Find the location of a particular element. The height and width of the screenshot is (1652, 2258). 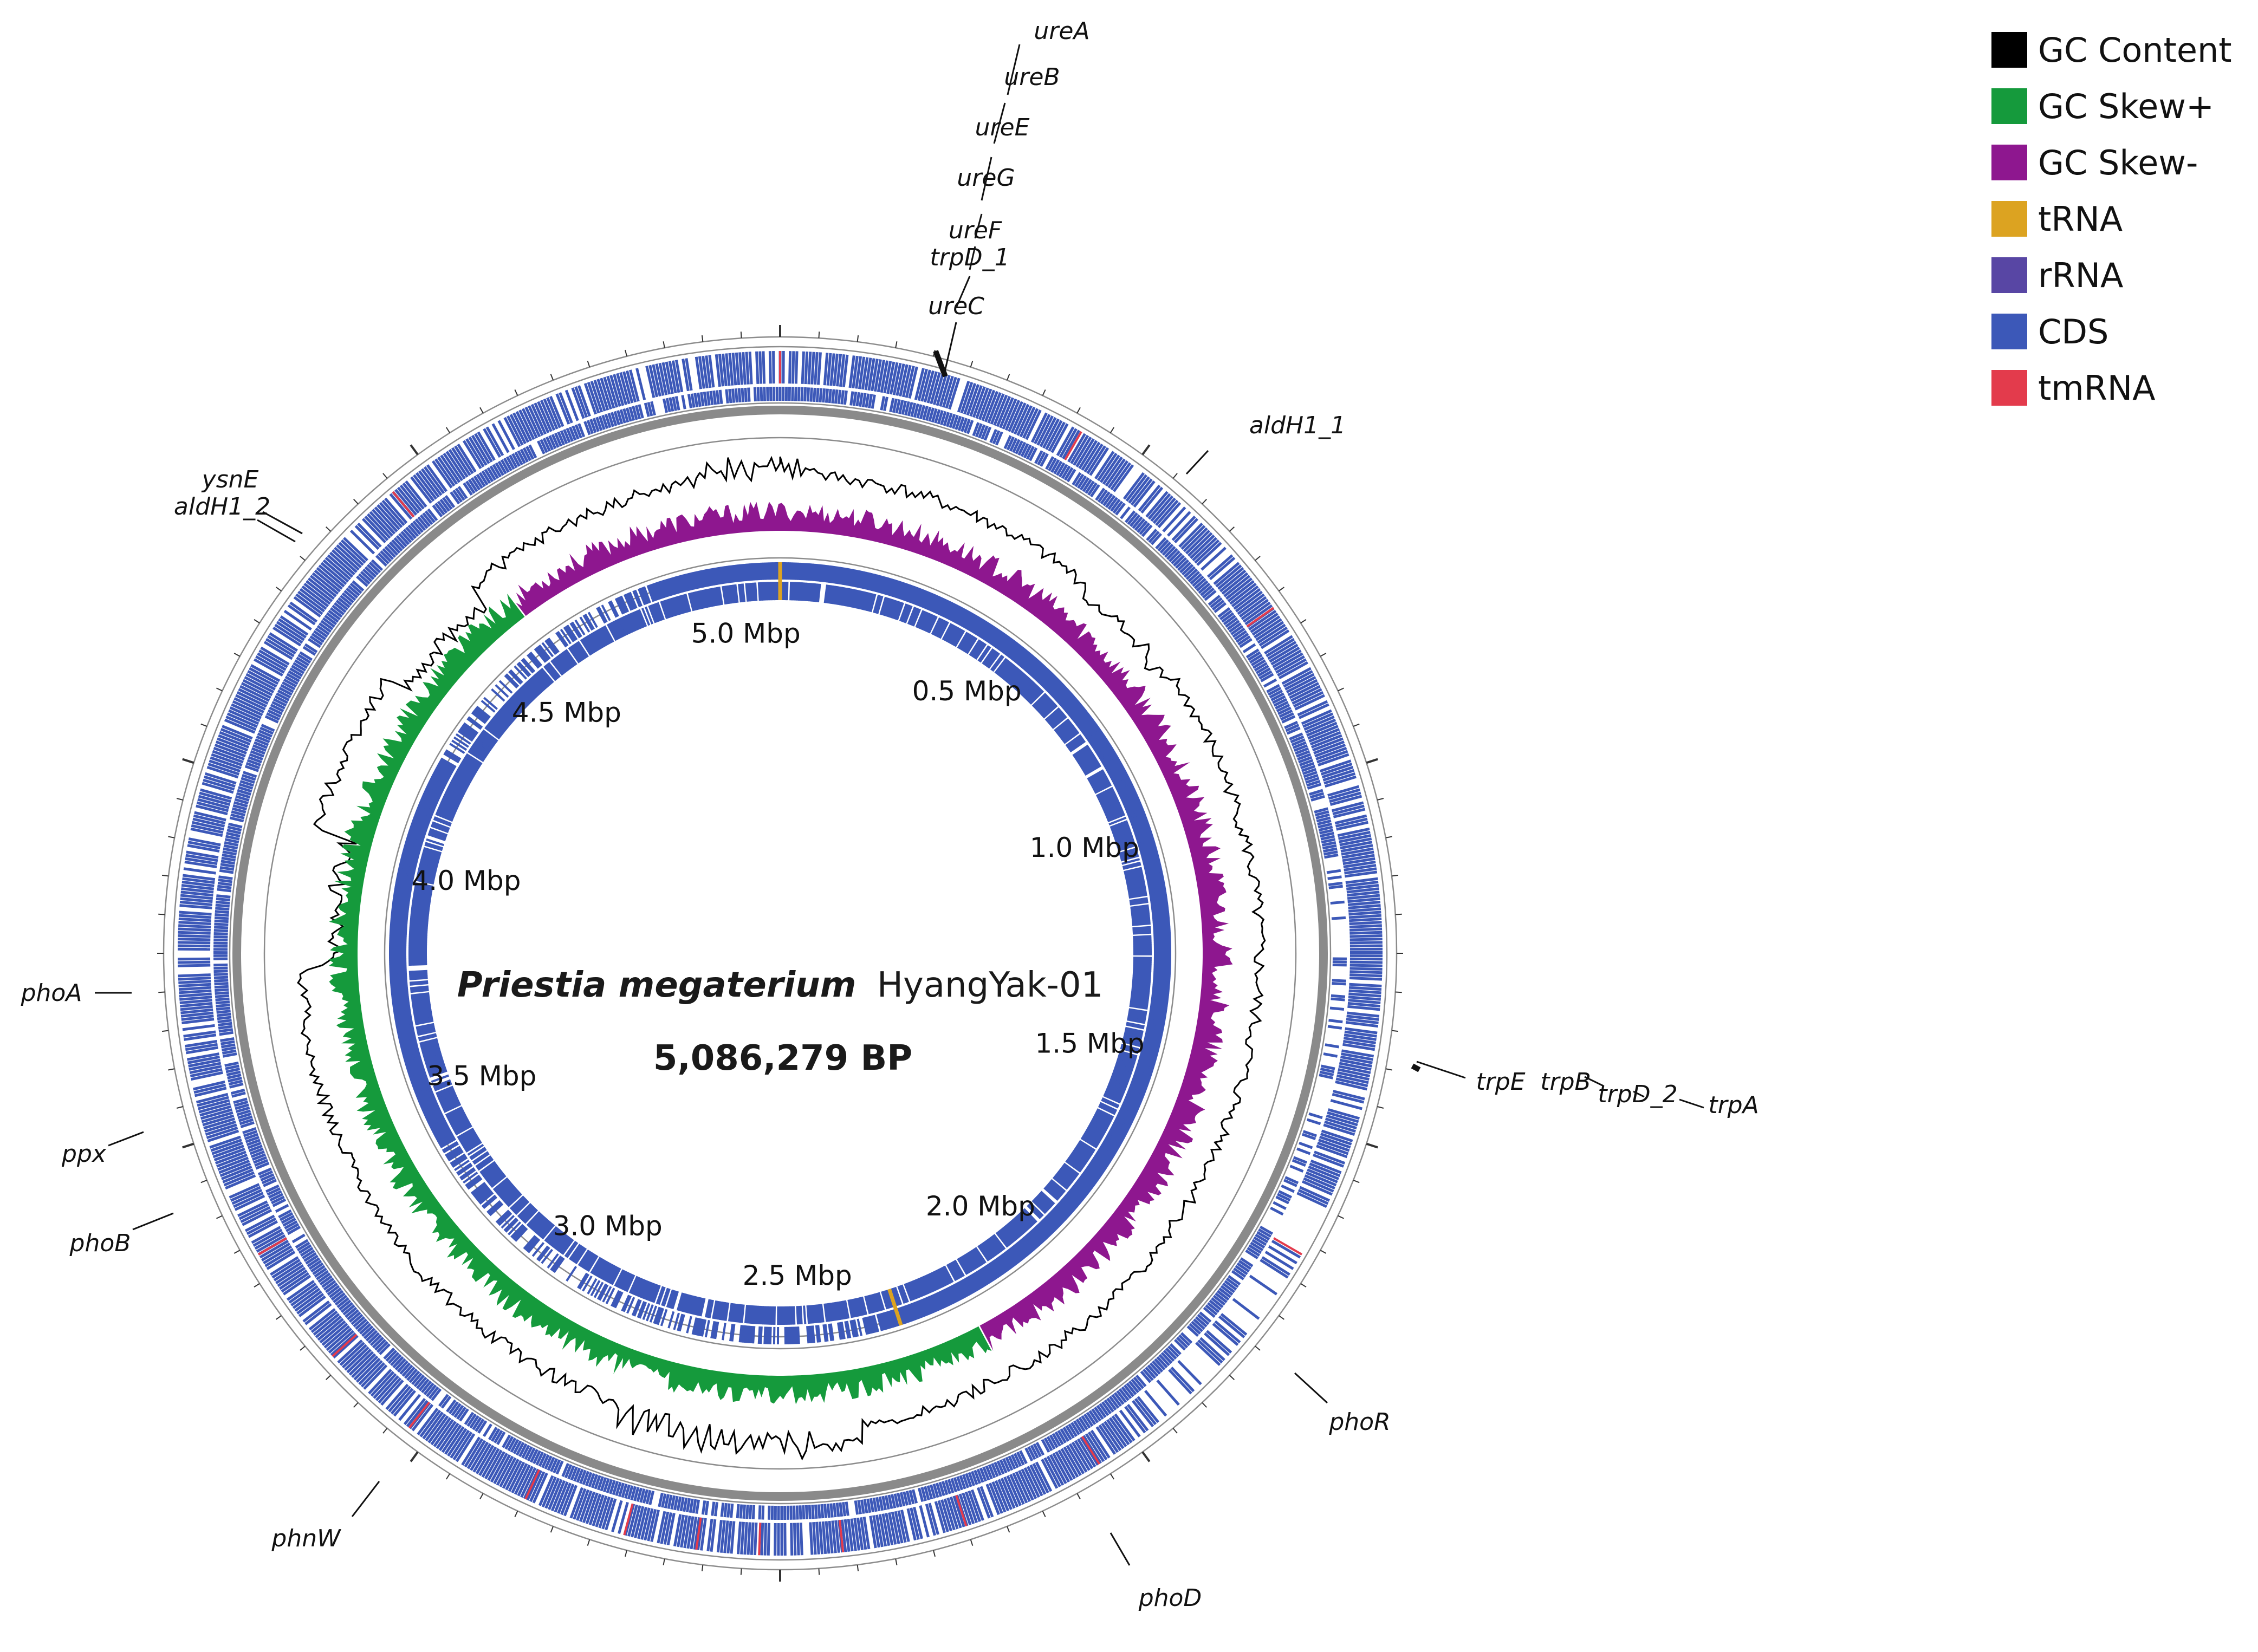

gene-leader-line is located at coordinates (1594, 1081).